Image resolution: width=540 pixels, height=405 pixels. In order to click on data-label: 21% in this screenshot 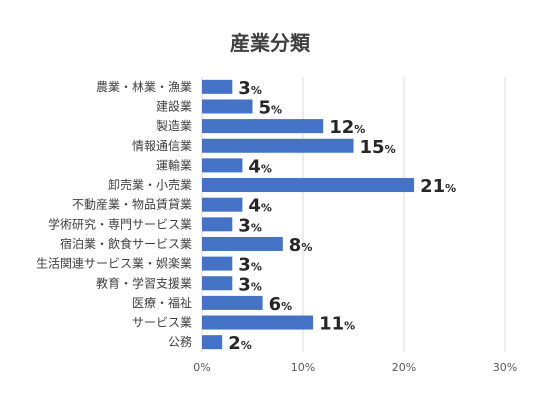, I will do `click(438, 186)`.